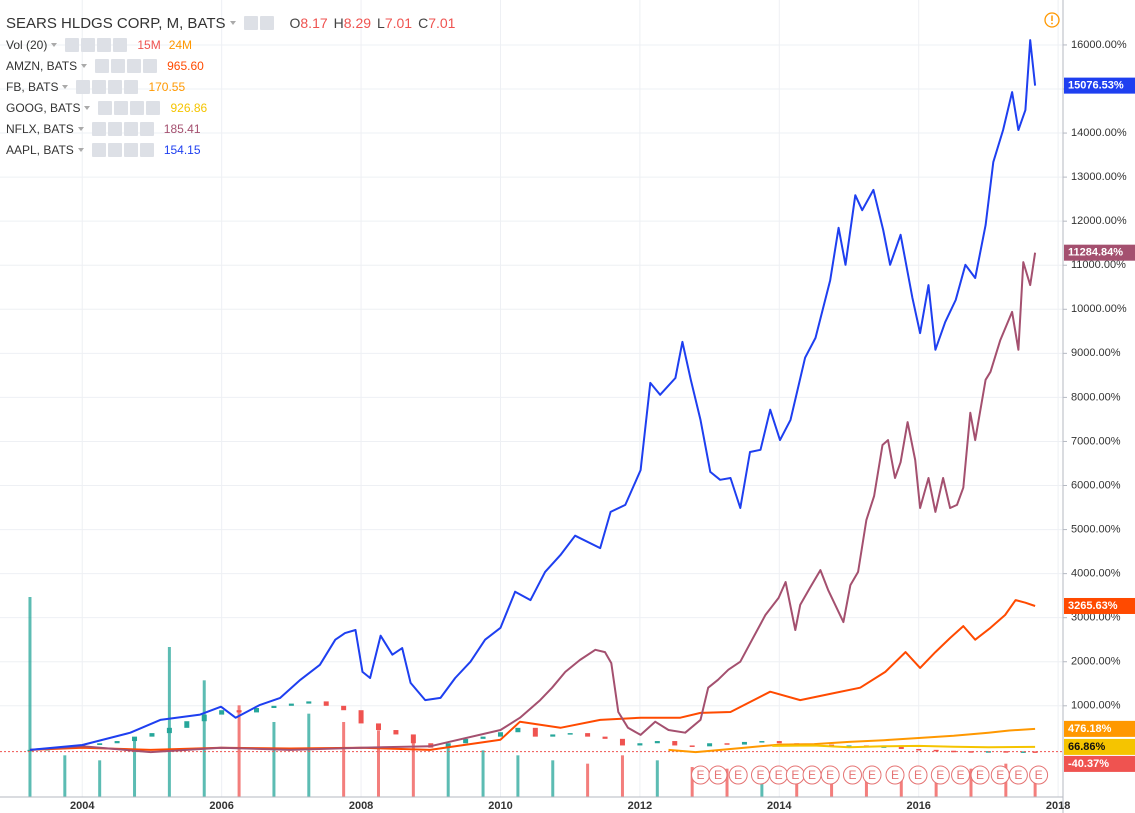 This screenshot has height=813, width=1135. I want to click on x-tick-label: 2016, so click(918, 806).